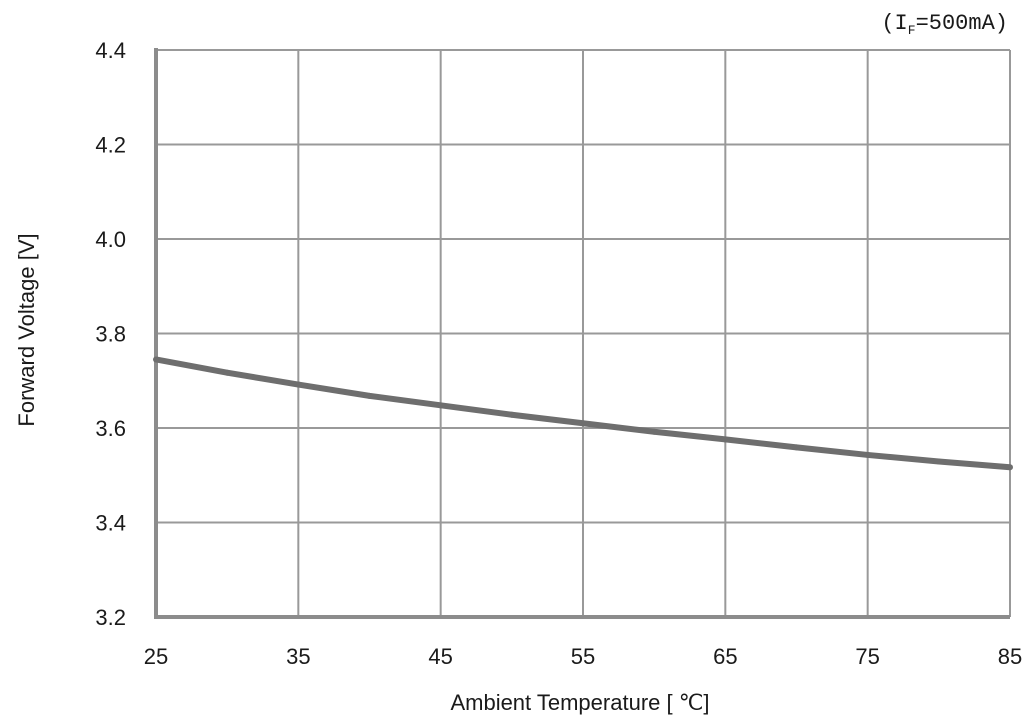  I want to click on x-axis-title: Ambient Temperature [ ℃], so click(579, 702).